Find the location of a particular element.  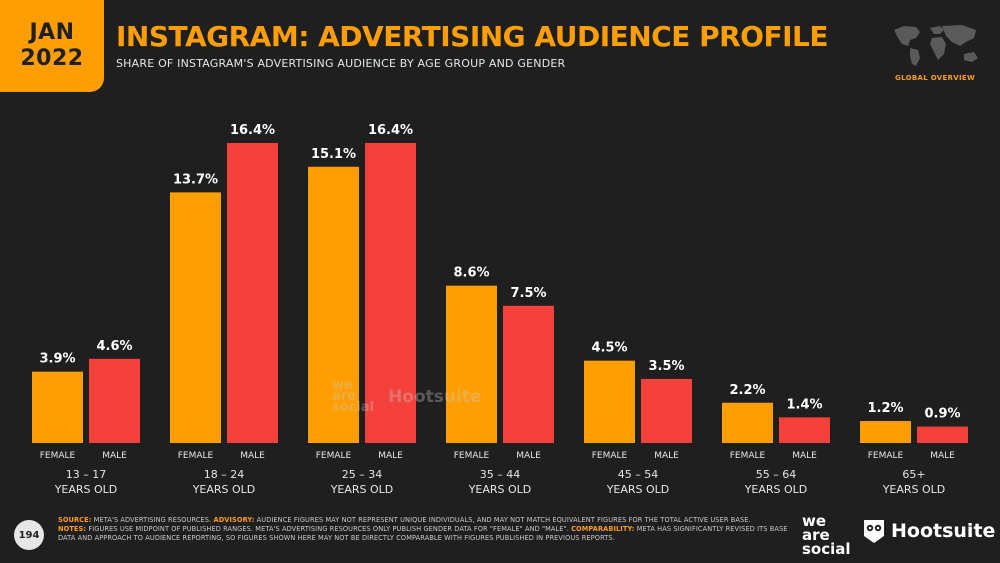

data-label: 3.9% is located at coordinates (57, 359).